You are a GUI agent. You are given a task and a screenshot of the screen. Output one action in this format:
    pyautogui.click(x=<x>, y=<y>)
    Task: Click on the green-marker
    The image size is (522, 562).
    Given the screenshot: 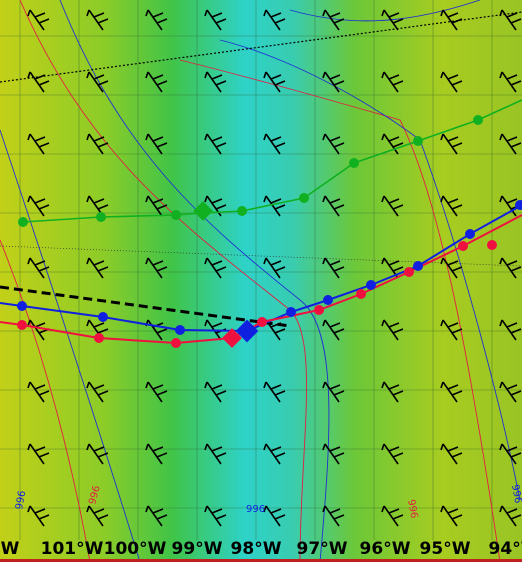 What is the action you would take?
    pyautogui.click(x=203, y=211)
    